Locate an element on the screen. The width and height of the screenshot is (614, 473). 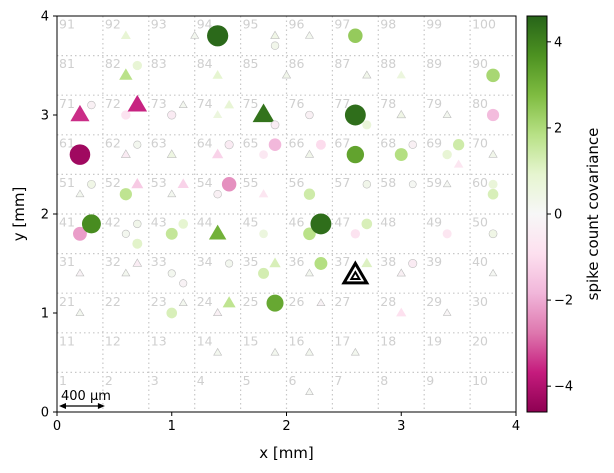
electrode-number: 50 is located at coordinates (480, 222).